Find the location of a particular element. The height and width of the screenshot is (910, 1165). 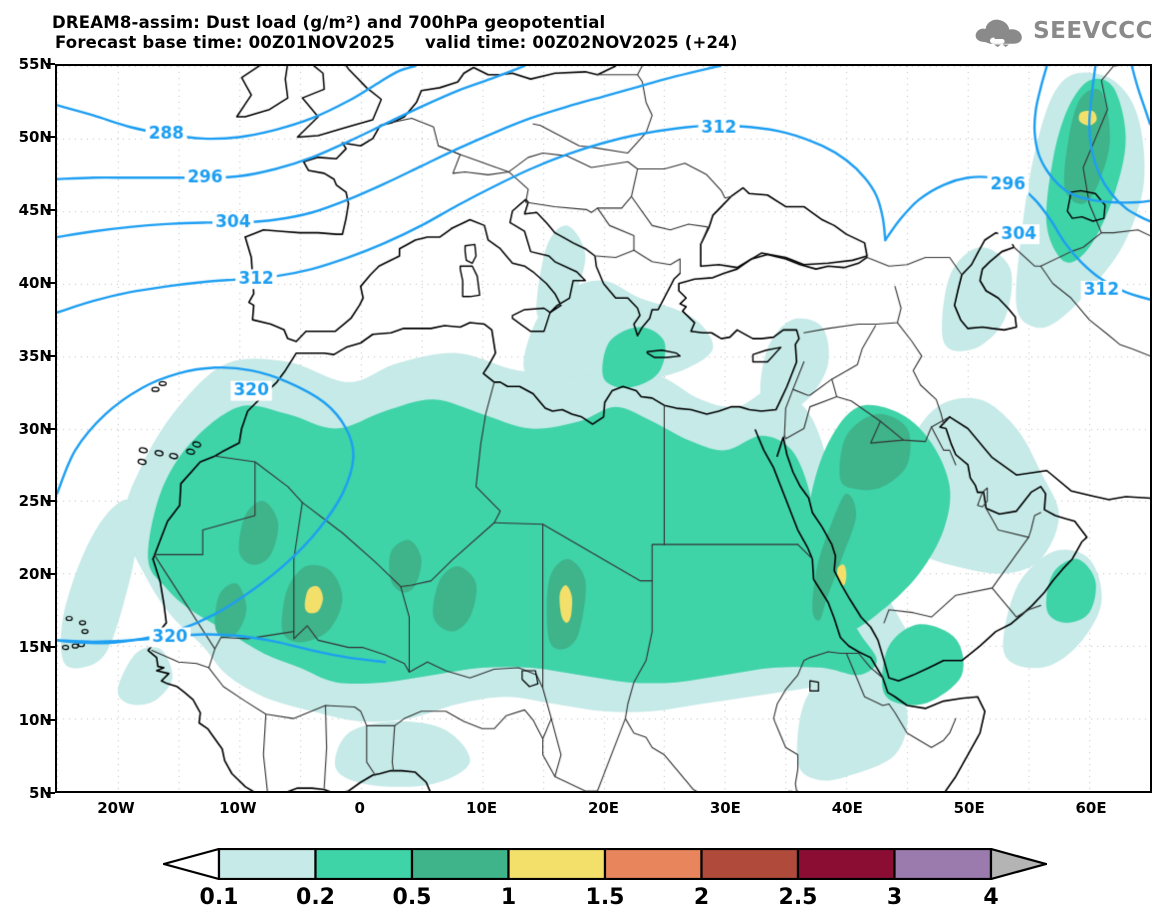

y-axis-tick-label: 55N is located at coordinates (35, 64).